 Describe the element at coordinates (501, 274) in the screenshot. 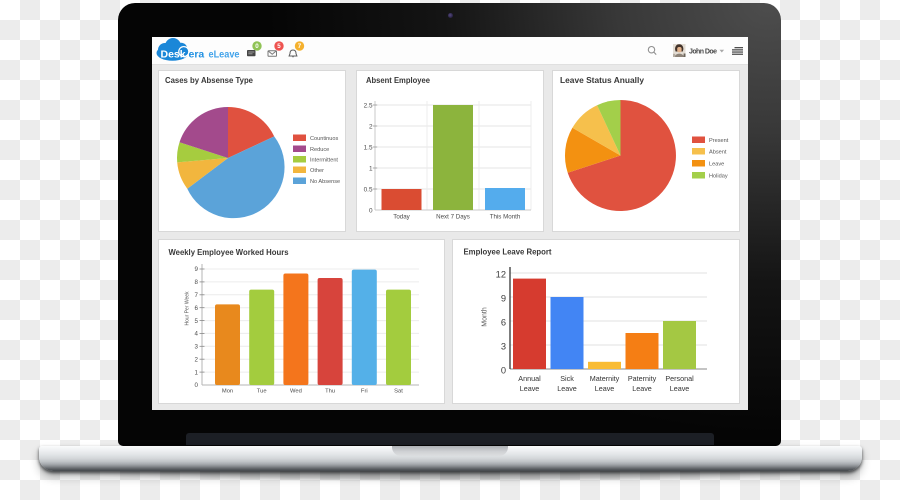

I see `svg-text: 12` at that location.